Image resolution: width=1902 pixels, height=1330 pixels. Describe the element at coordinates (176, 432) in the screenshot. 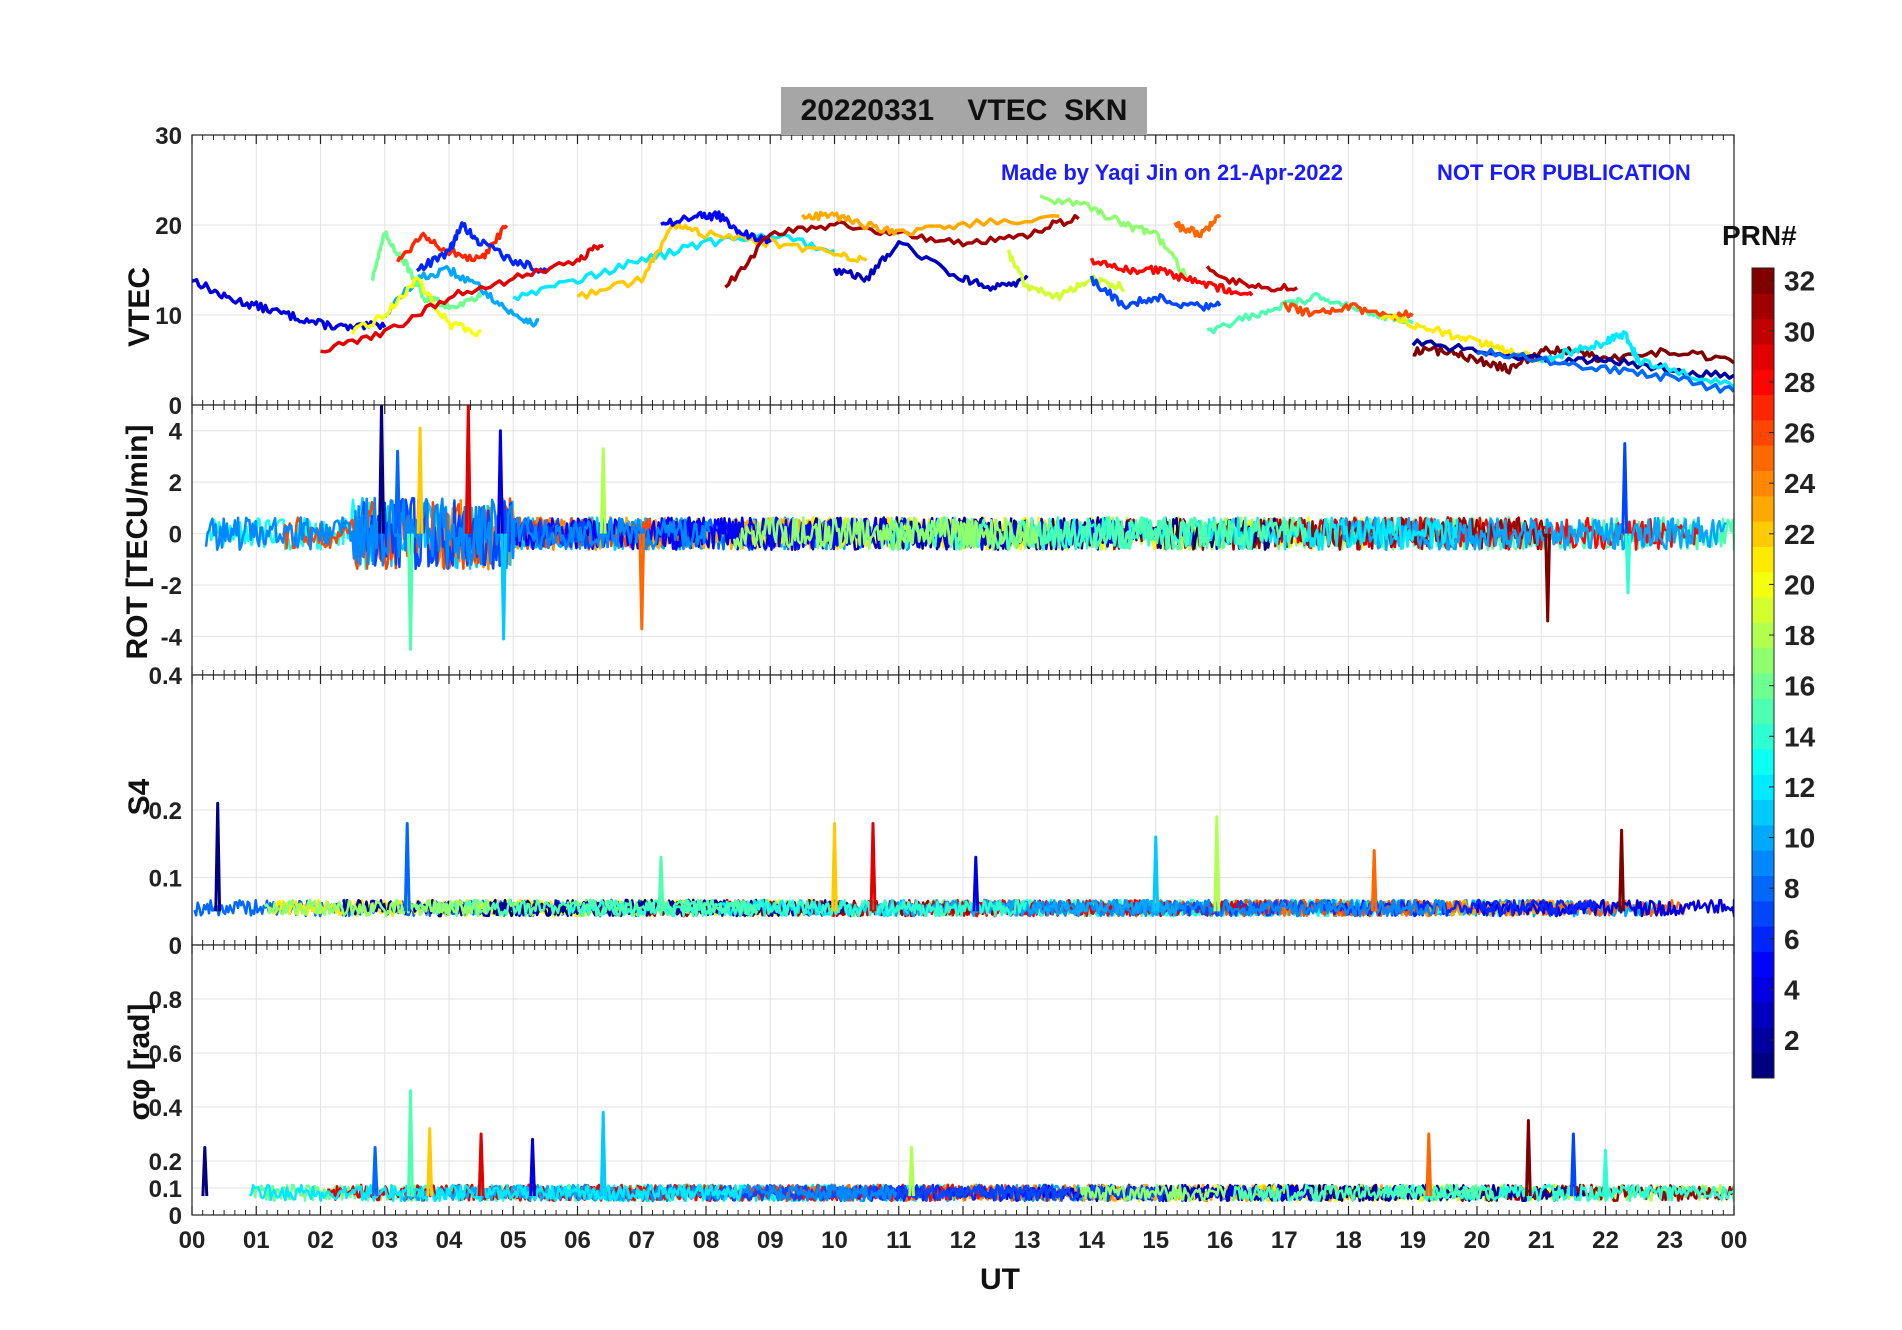

I see `y-tick-label: 4` at that location.